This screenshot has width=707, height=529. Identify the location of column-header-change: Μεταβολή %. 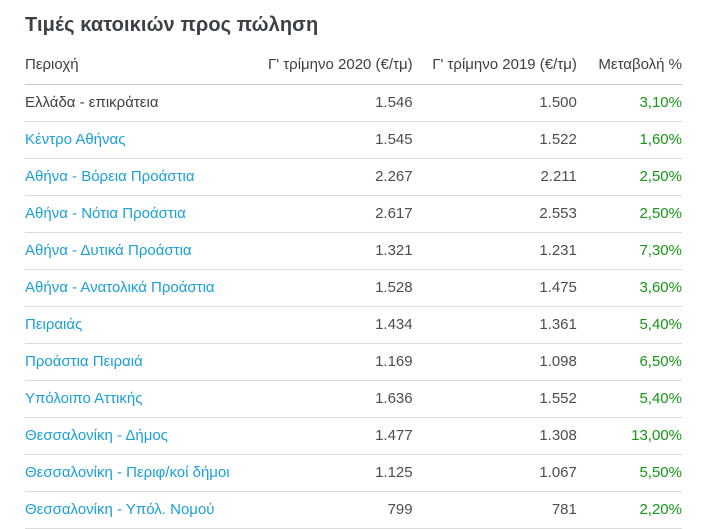
(629, 67).